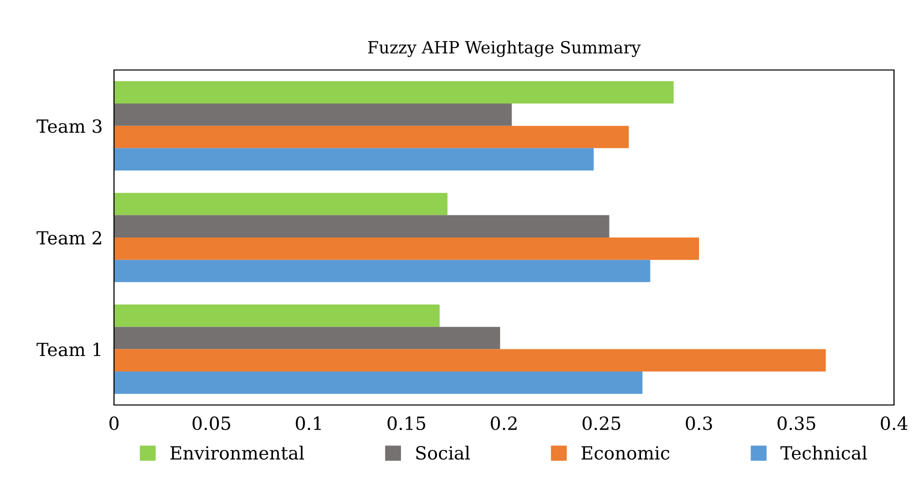 The width and height of the screenshot is (915, 491). What do you see at coordinates (503, 423) in the screenshot?
I see `x-tick-label: 0.2` at bounding box center [503, 423].